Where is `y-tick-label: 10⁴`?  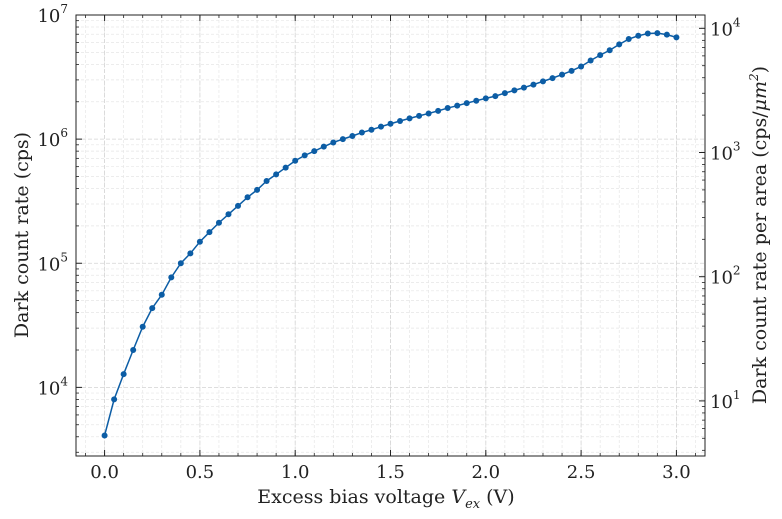 y-tick-label: 10⁴ is located at coordinates (52, 386).